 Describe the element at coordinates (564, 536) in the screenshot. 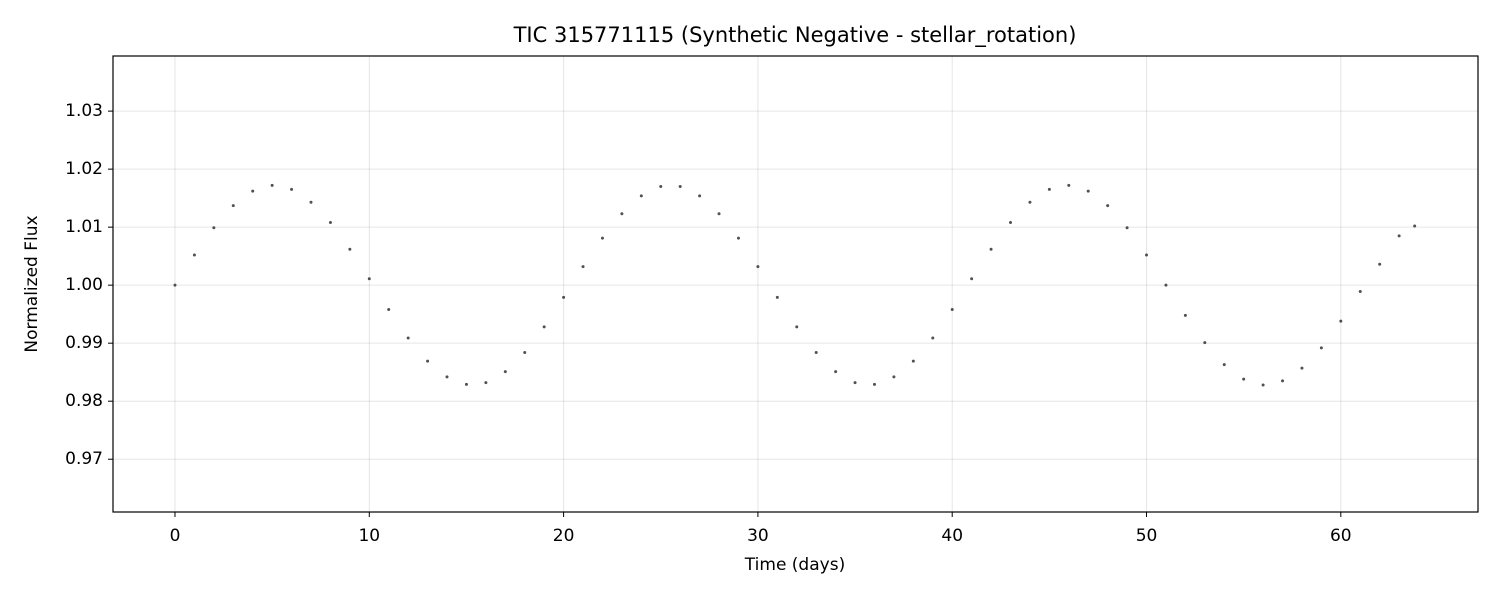

I see `x-tick-label: 20` at that location.